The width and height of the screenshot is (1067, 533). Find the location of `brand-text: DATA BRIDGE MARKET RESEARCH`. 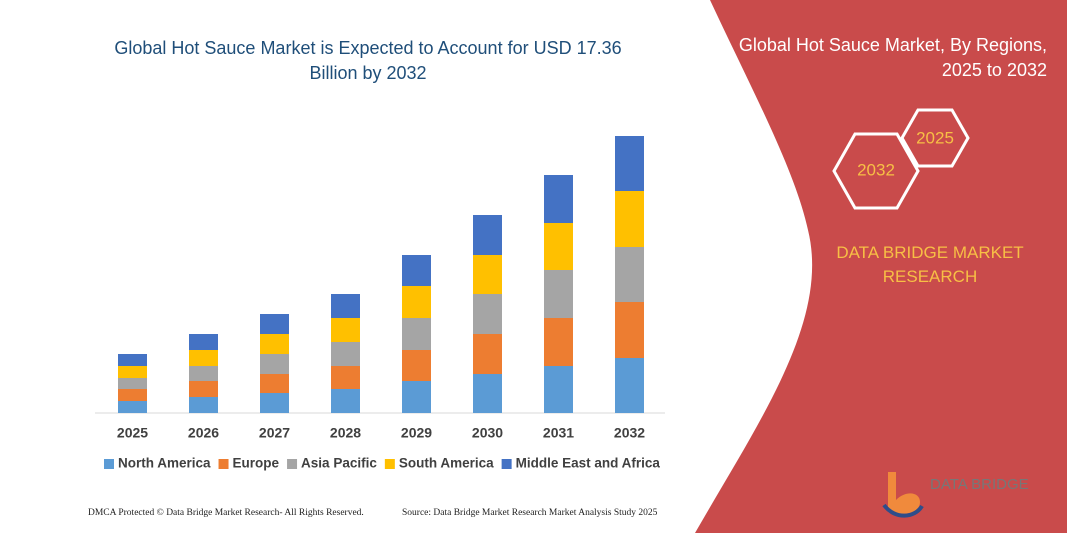

brand-text: DATA BRIDGE MARKET RESEARCH is located at coordinates (930, 264).